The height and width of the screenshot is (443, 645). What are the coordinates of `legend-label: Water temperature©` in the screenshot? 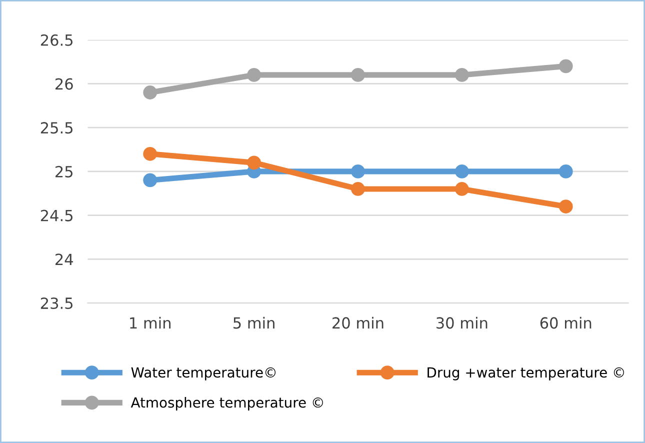 It's located at (203, 373).